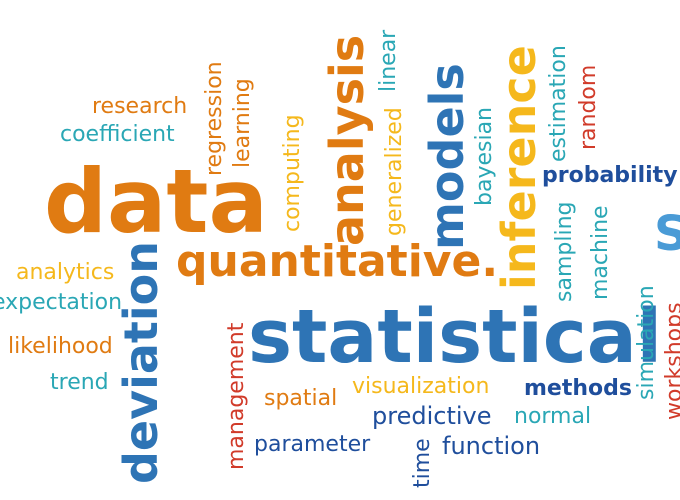 The width and height of the screenshot is (680, 500). Describe the element at coordinates (491, 446) in the screenshot. I see `word-function: function` at that location.